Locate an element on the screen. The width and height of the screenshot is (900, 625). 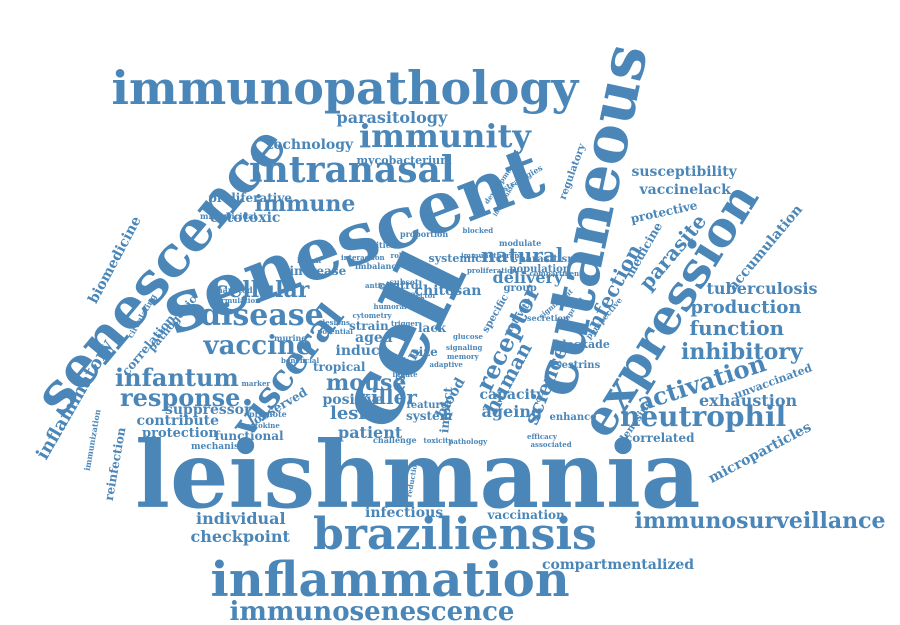
cloud-word-signaling: signaling is located at coordinates (464, 347).